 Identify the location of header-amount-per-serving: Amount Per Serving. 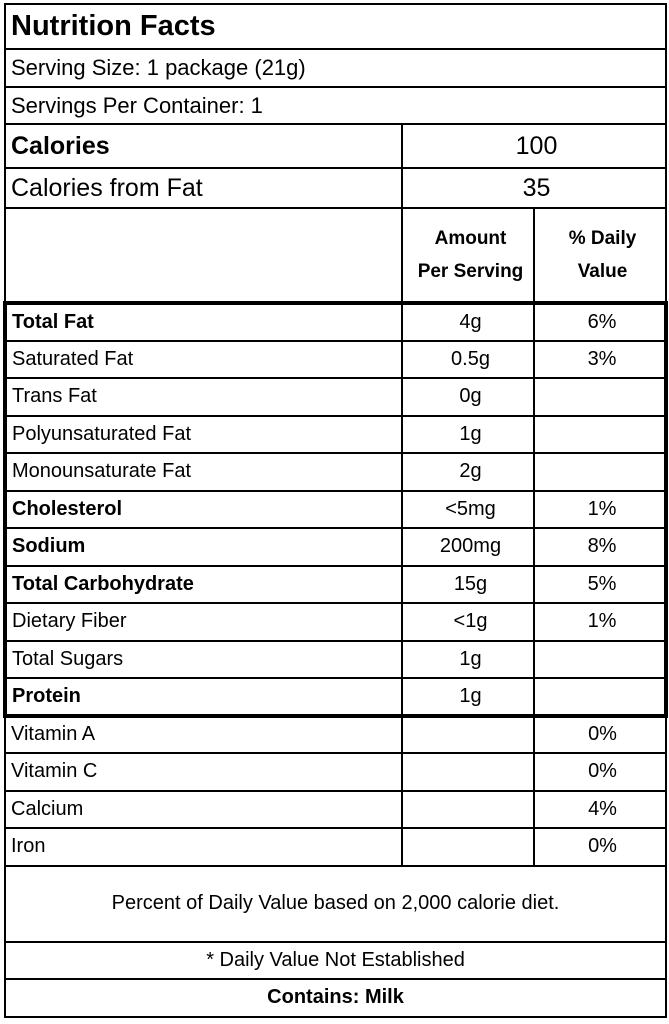
(468, 255).